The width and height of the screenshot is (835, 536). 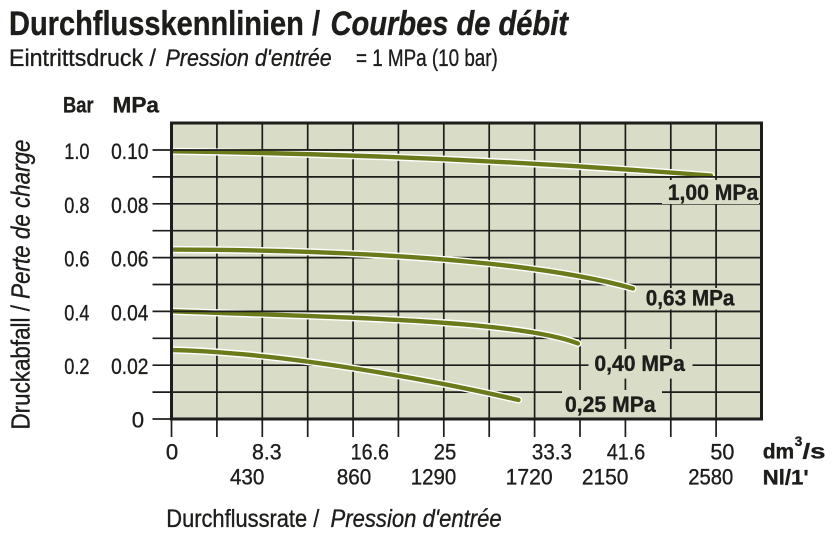 What do you see at coordinates (129, 151) in the screenshot?
I see `svg-text: 0.10` at bounding box center [129, 151].